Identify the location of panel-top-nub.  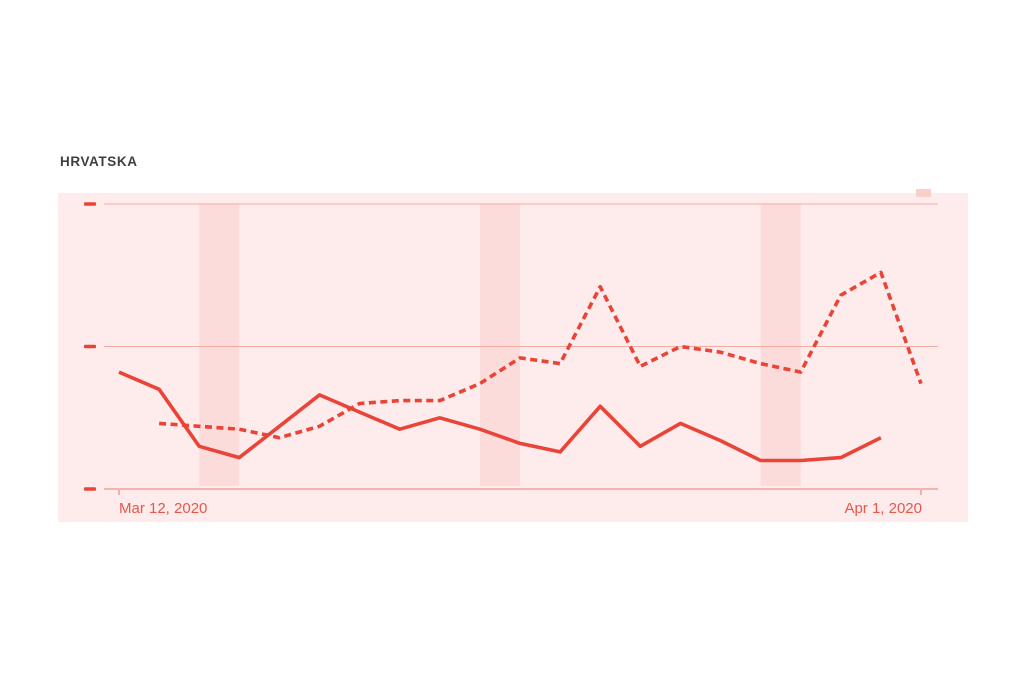
(923, 193).